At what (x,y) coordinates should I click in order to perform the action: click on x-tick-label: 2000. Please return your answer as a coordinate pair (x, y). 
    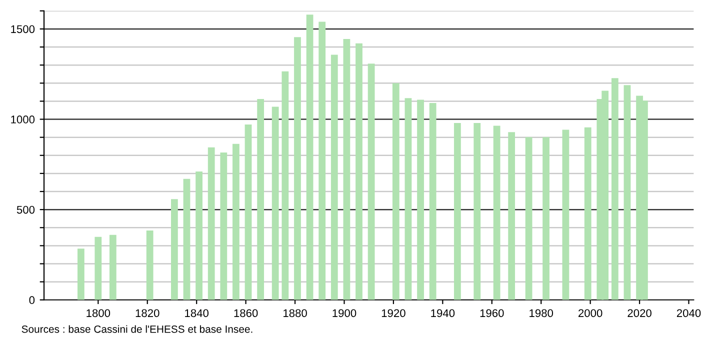
    Looking at the image, I should click on (590, 313).